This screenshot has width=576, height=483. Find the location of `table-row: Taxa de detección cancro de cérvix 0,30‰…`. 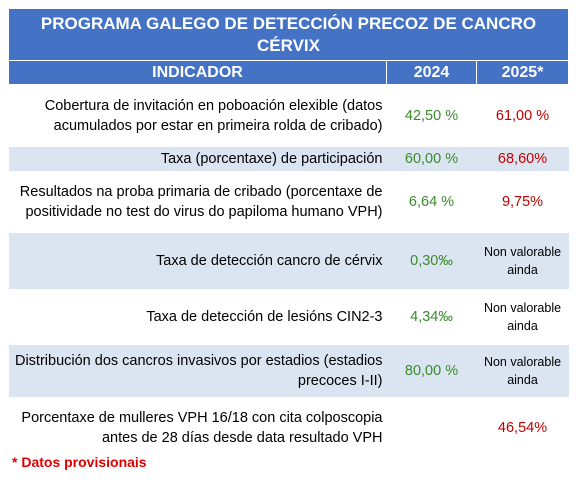

table-row: Taxa de detección cancro de cérvix 0,30‰… is located at coordinates (288, 260).